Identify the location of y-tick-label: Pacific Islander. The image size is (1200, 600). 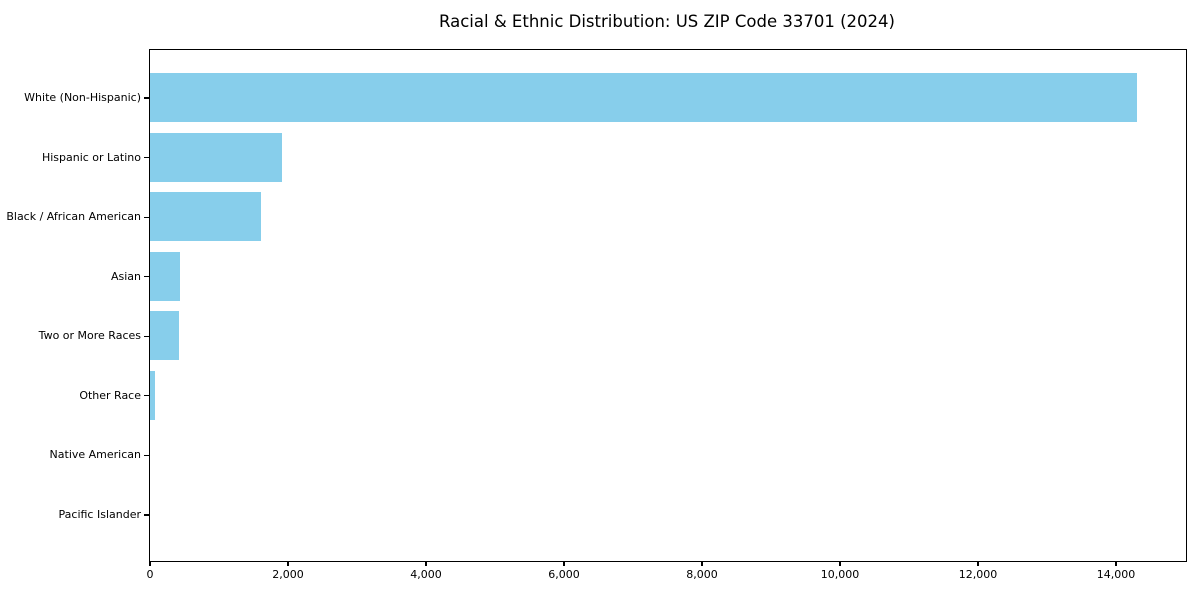
(99, 514).